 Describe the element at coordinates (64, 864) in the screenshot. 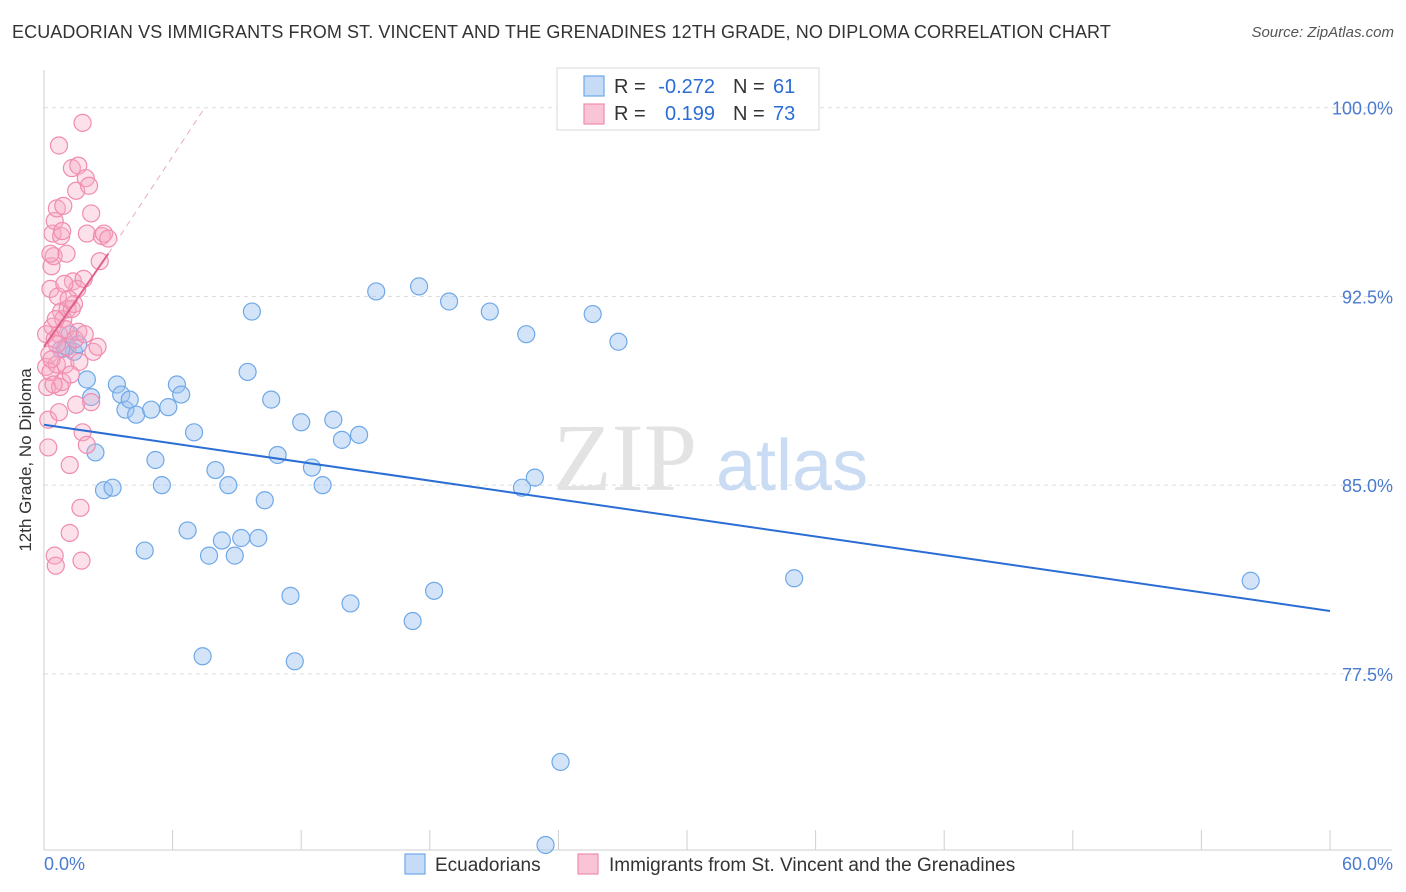

I see `x-tick-label-min: 0.0%` at that location.